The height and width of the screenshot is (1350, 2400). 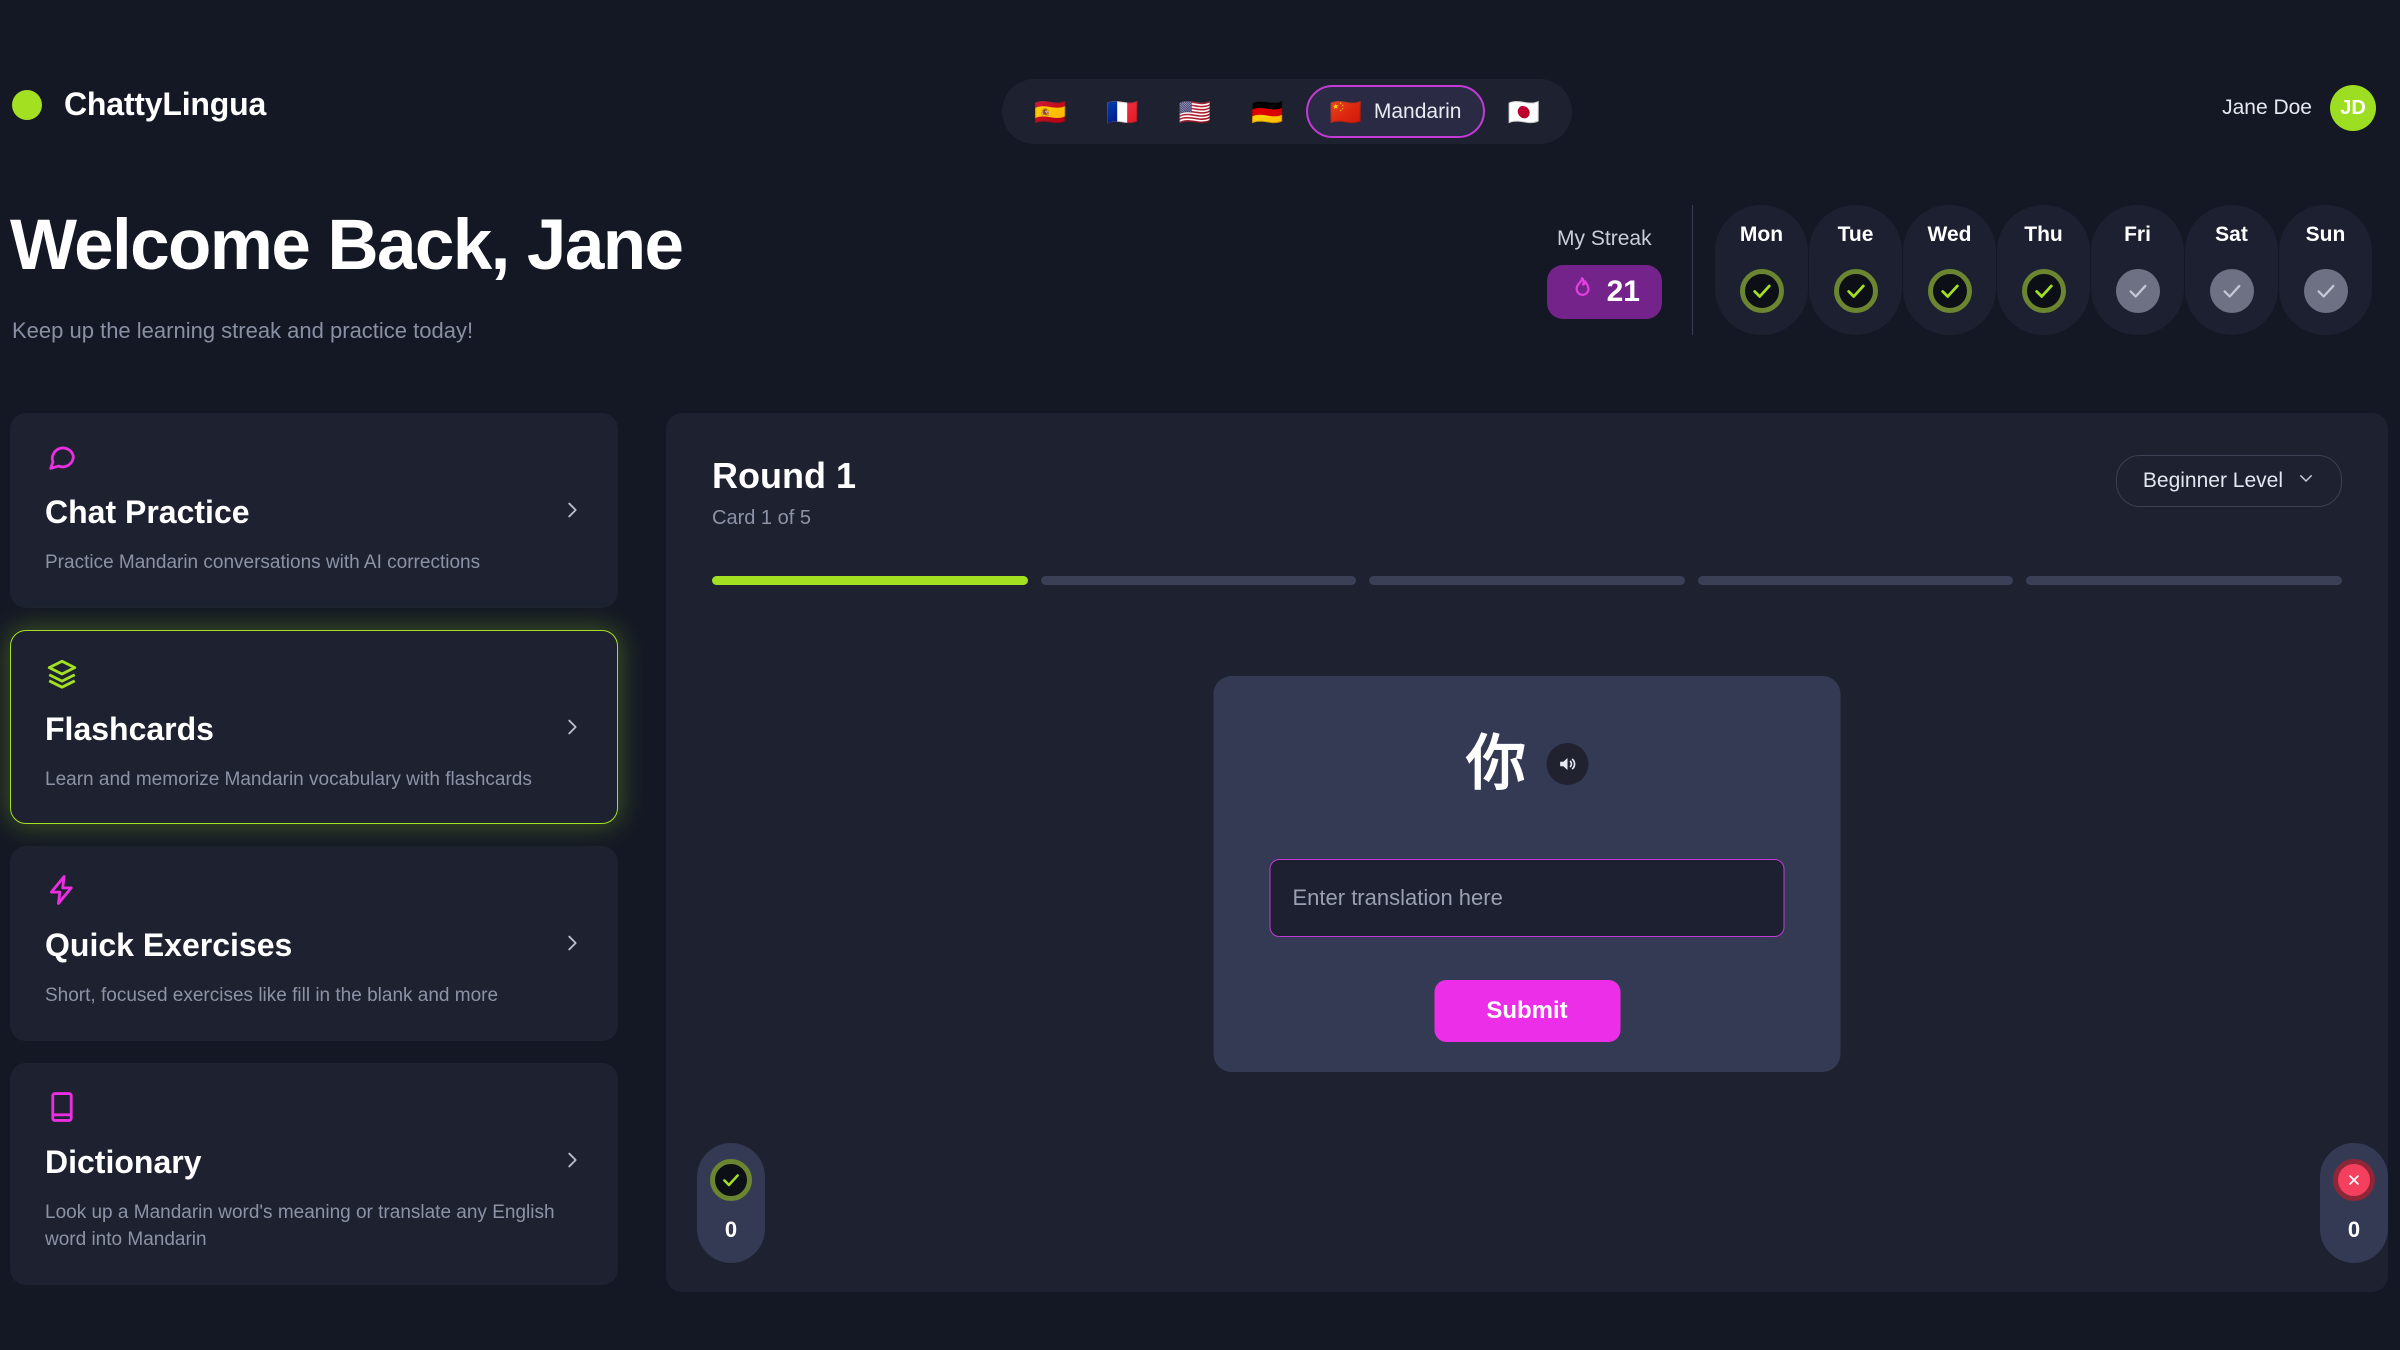 I want to click on language-option-french: 🇫🇷, so click(x=1122, y=111).